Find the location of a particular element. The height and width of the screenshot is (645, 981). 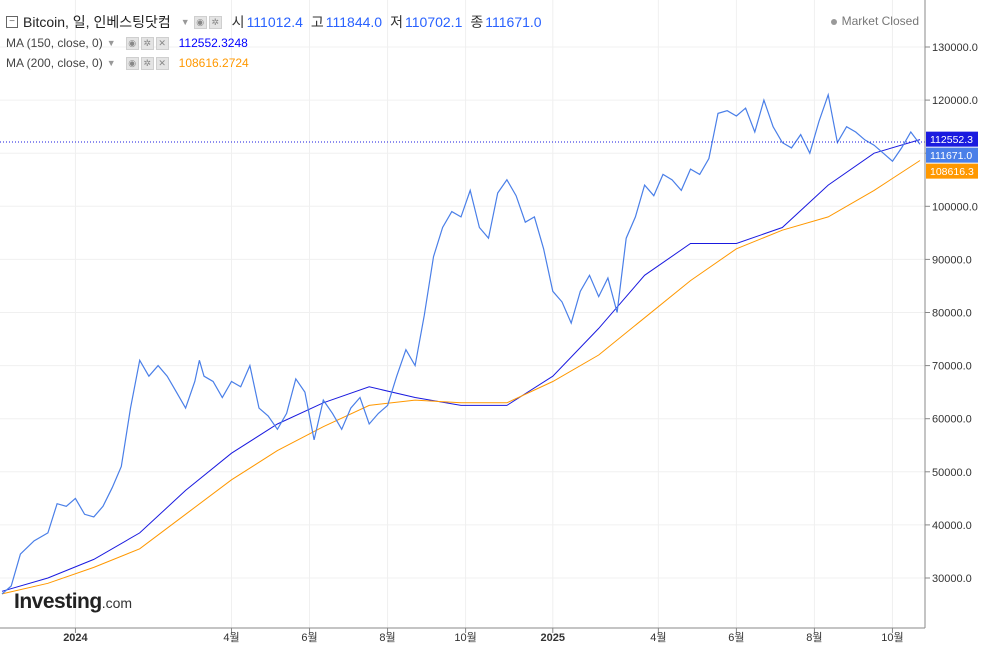

eye-icon: ◉ is located at coordinates (200, 22).